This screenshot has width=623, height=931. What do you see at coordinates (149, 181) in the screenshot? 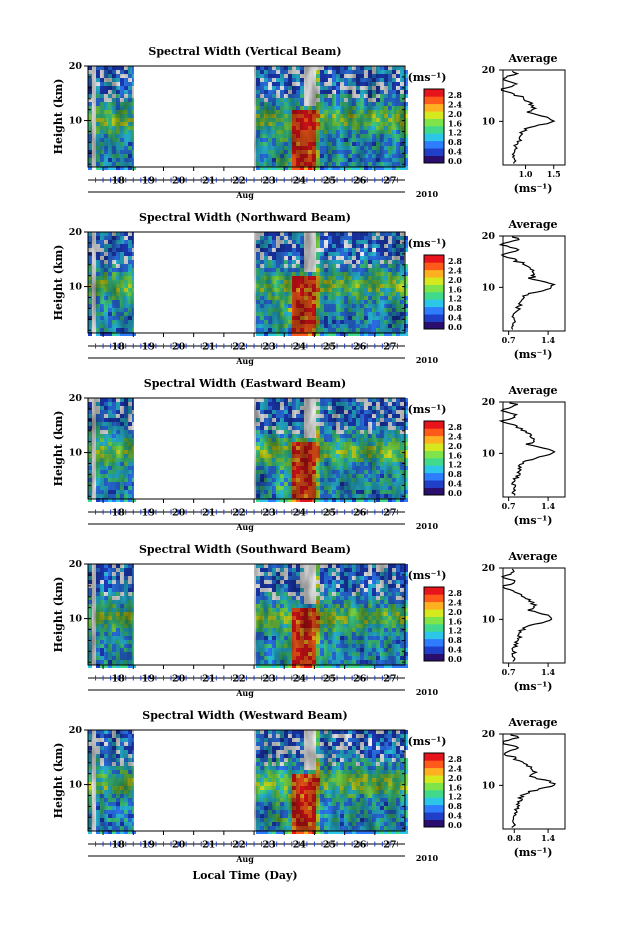
I see `x-tick-label: 19` at bounding box center [149, 181].